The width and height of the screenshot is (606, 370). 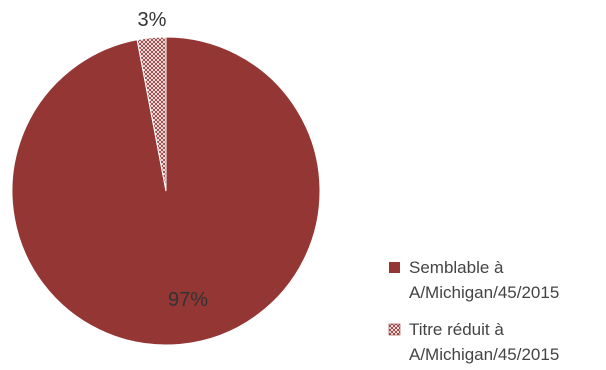 I want to click on legend-label-reduced-line1: Titre réduit à, so click(x=456, y=329).